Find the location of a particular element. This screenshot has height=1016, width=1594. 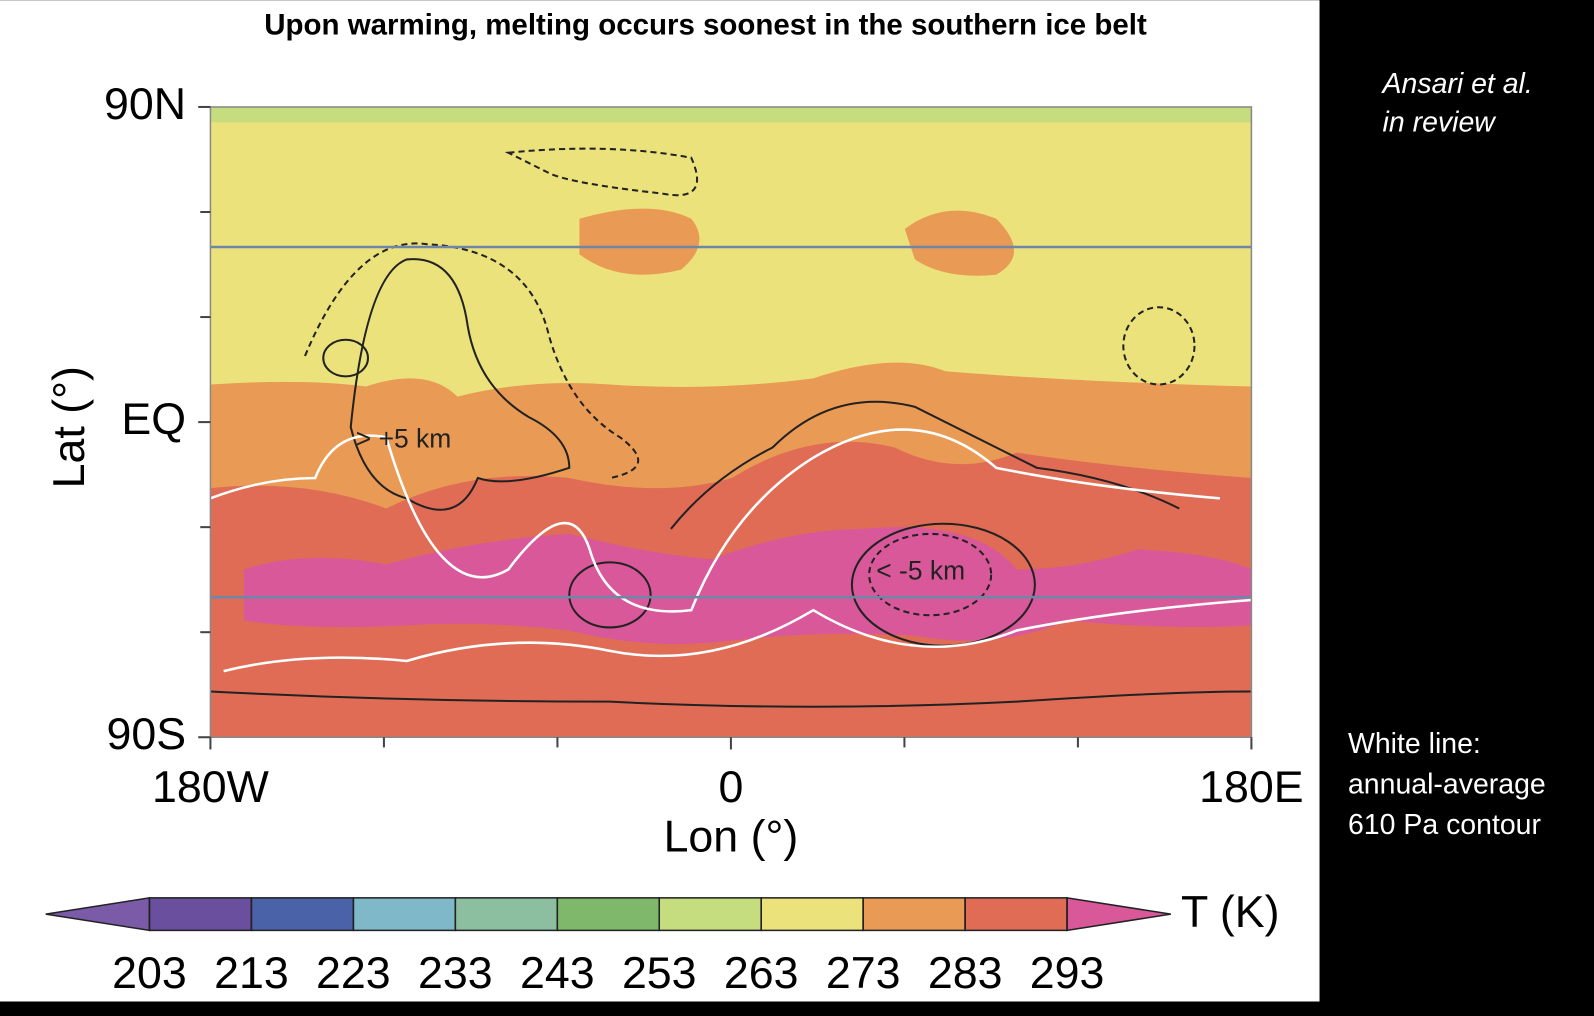

colorbar-tick-label: 283 is located at coordinates (965, 973).